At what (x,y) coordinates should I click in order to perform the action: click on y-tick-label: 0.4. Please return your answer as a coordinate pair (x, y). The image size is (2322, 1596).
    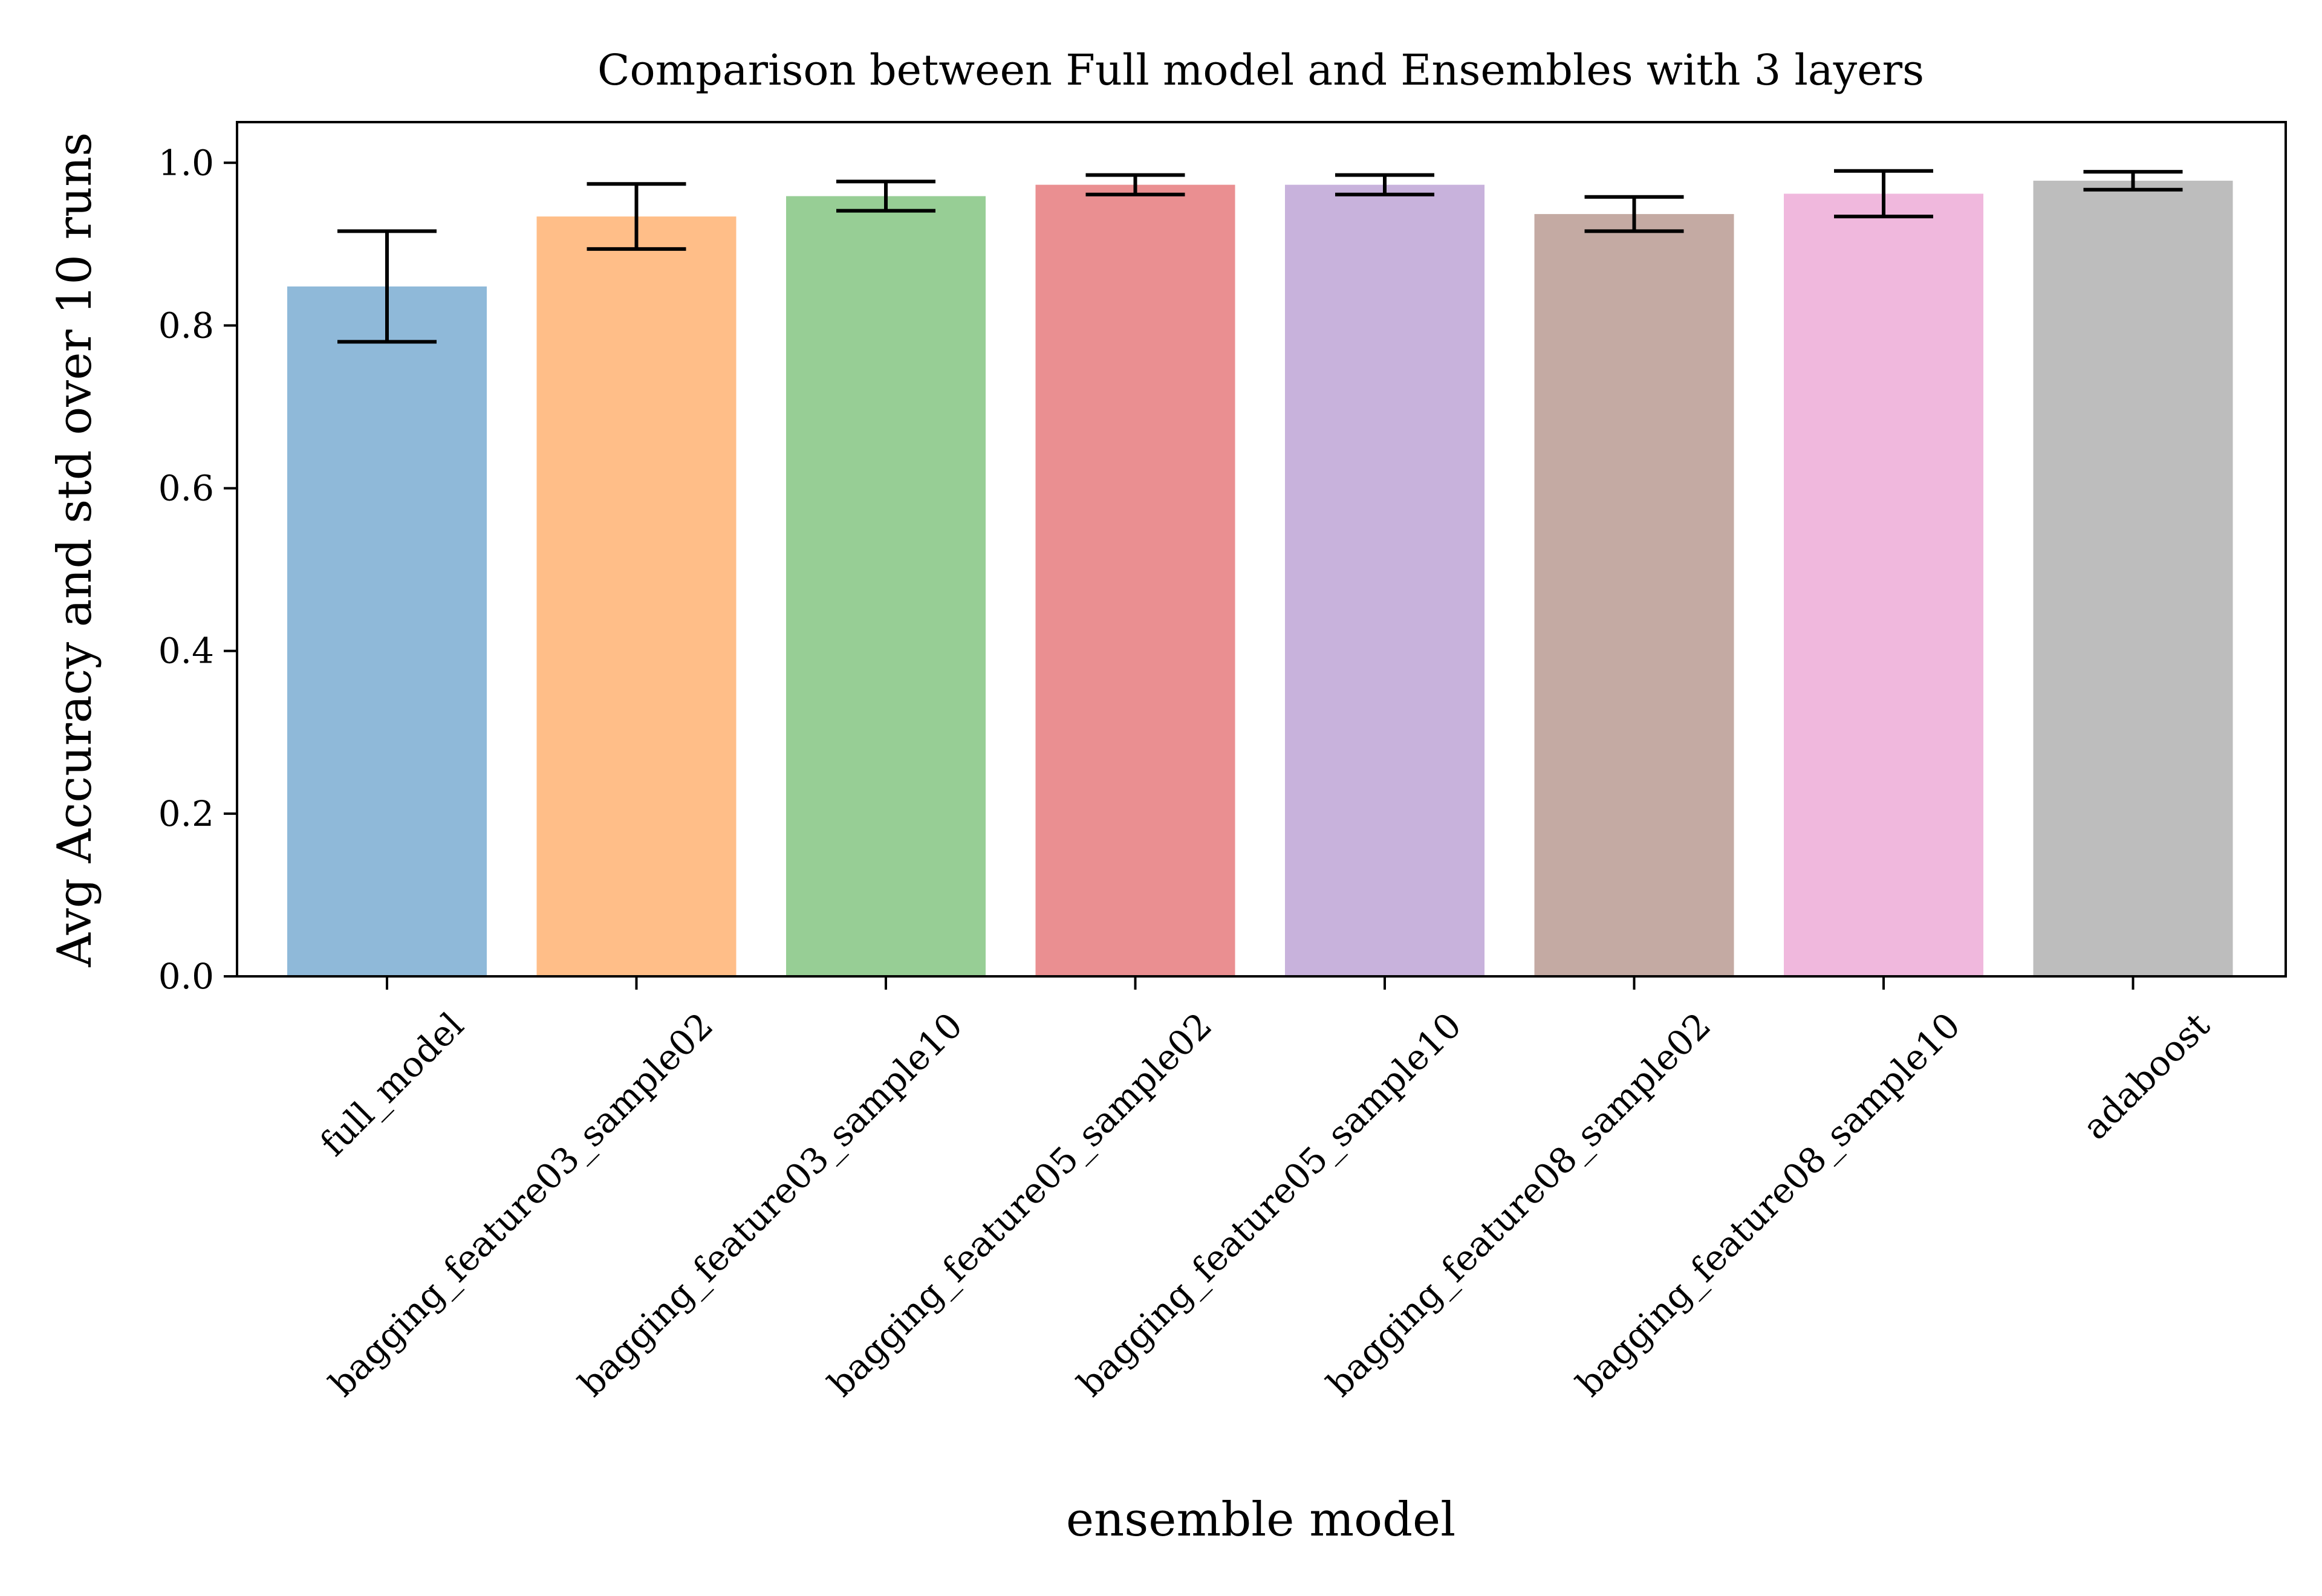
    Looking at the image, I should click on (186, 651).